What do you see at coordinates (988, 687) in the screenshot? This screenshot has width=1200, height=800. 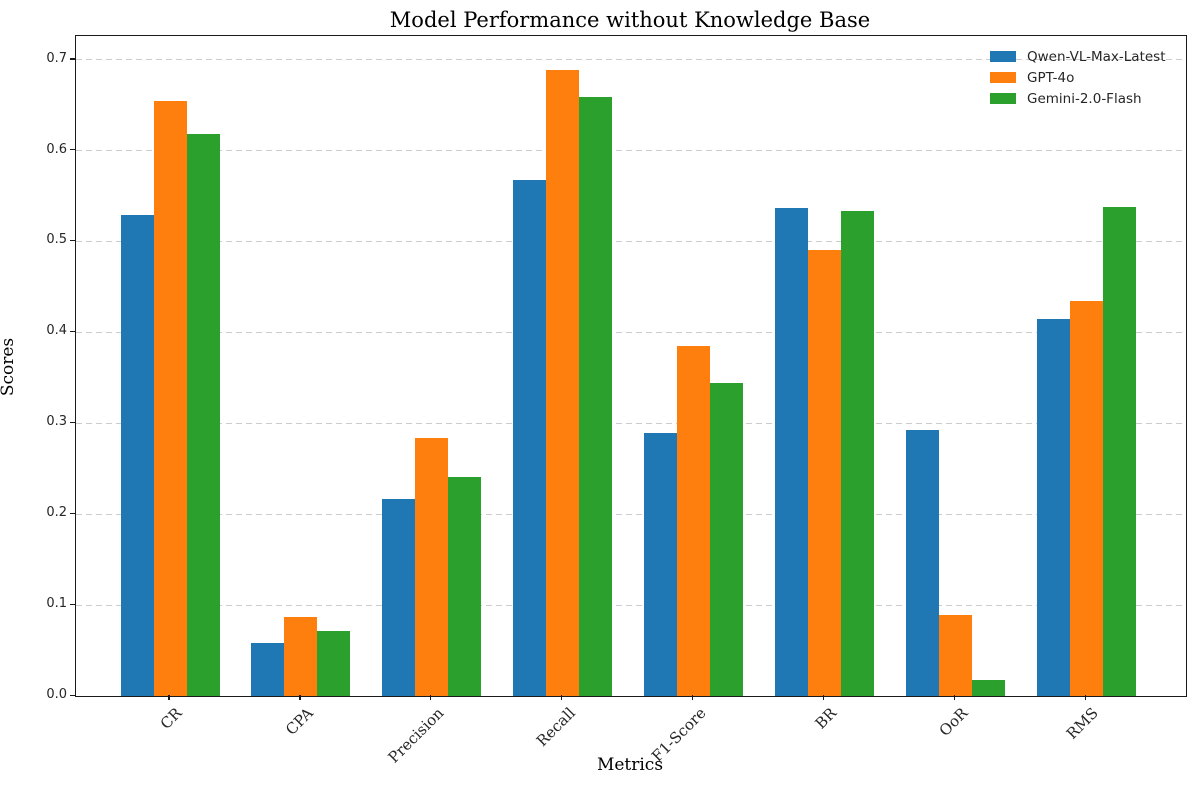 I see `bar-OoR-Gemini-2.0-Flash` at bounding box center [988, 687].